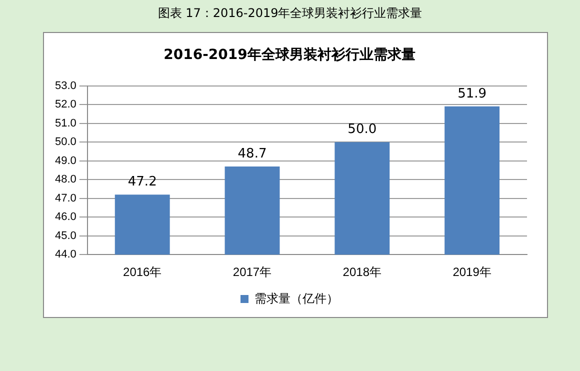 The height and width of the screenshot is (371, 580). I want to click on chart-subtitle: 2016-2019年全球男装衬衫行业需求量, so click(290, 55).